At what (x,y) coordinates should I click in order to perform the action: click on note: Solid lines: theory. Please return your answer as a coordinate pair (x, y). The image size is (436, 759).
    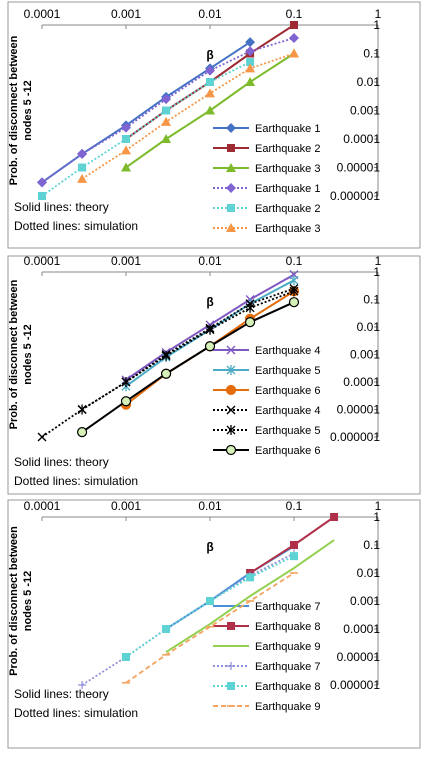
    Looking at the image, I should click on (61, 207).